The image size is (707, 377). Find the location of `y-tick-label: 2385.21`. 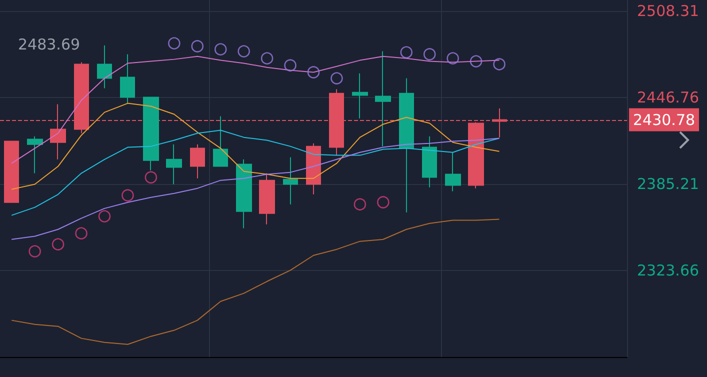

y-tick-label: 2385.21 is located at coordinates (668, 183).